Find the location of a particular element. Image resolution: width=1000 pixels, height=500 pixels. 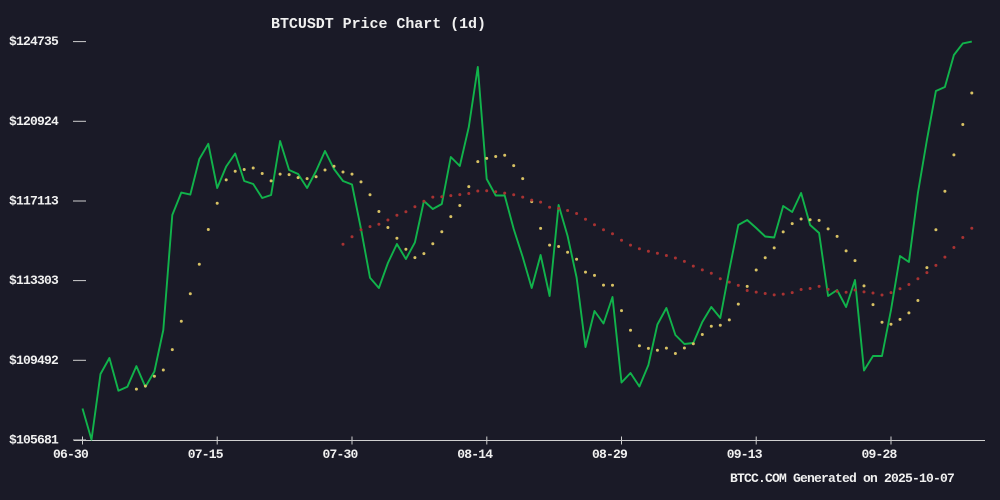

svg-text: 09-28 is located at coordinates (879, 454).